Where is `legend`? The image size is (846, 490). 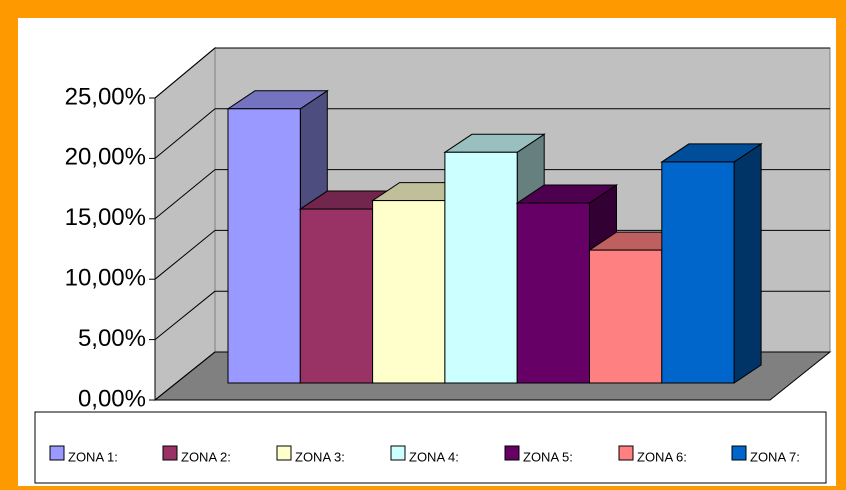
legend is located at coordinates (430, 447).